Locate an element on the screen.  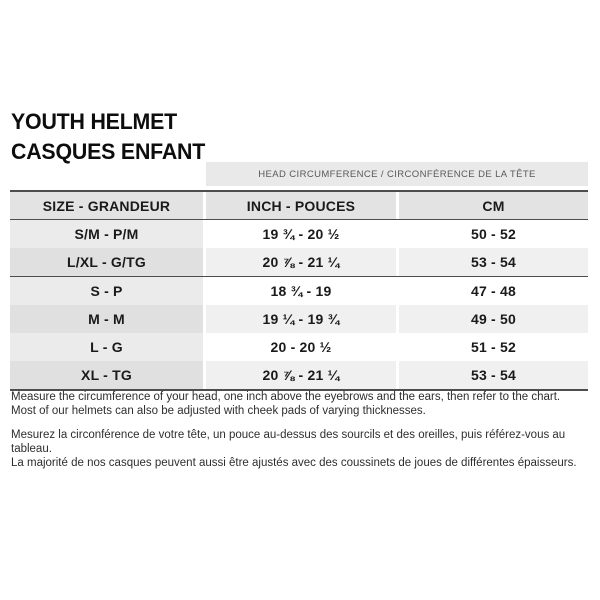
inch-cell: 19 ¾ - 20 ½ is located at coordinates (301, 234).